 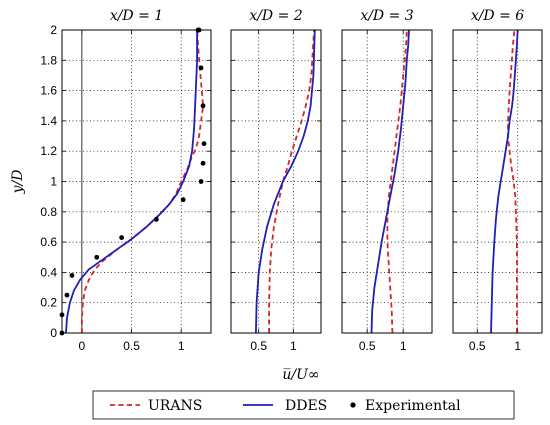 What do you see at coordinates (48, 60) in the screenshot?
I see `y-tick-label: 1.8` at bounding box center [48, 60].